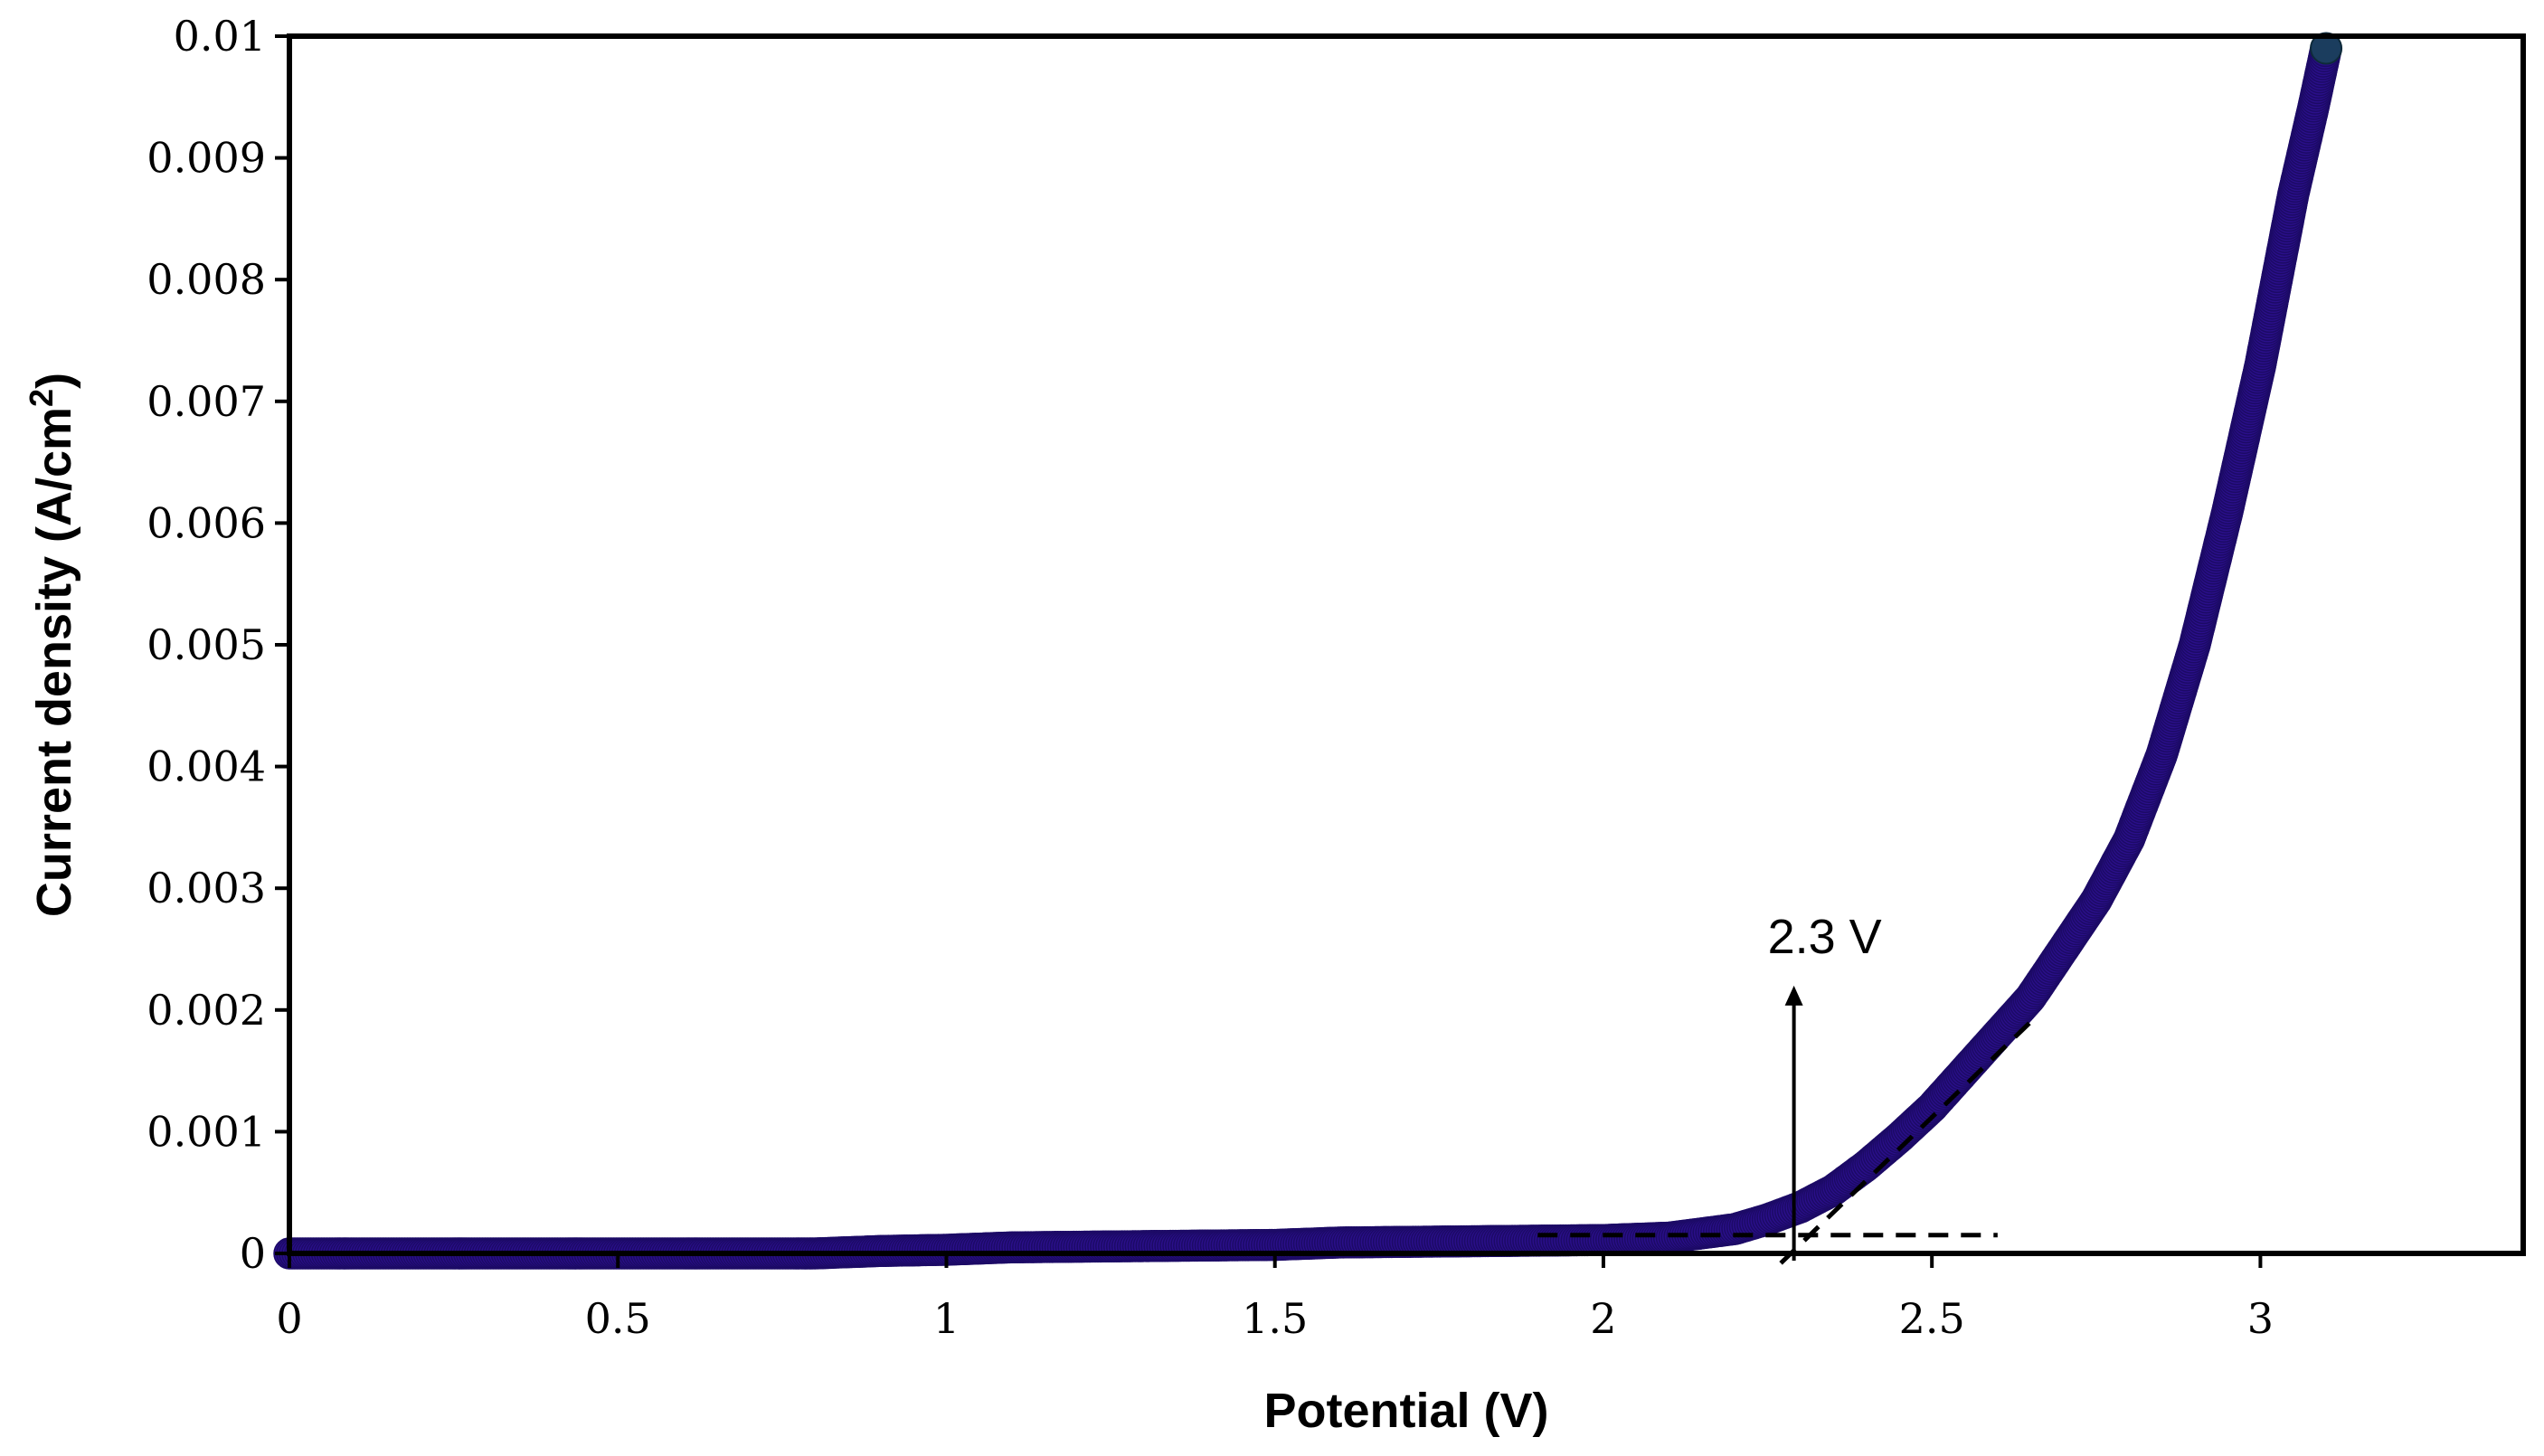  What do you see at coordinates (1603, 1319) in the screenshot?
I see `x-tick-label: 2` at bounding box center [1603, 1319].